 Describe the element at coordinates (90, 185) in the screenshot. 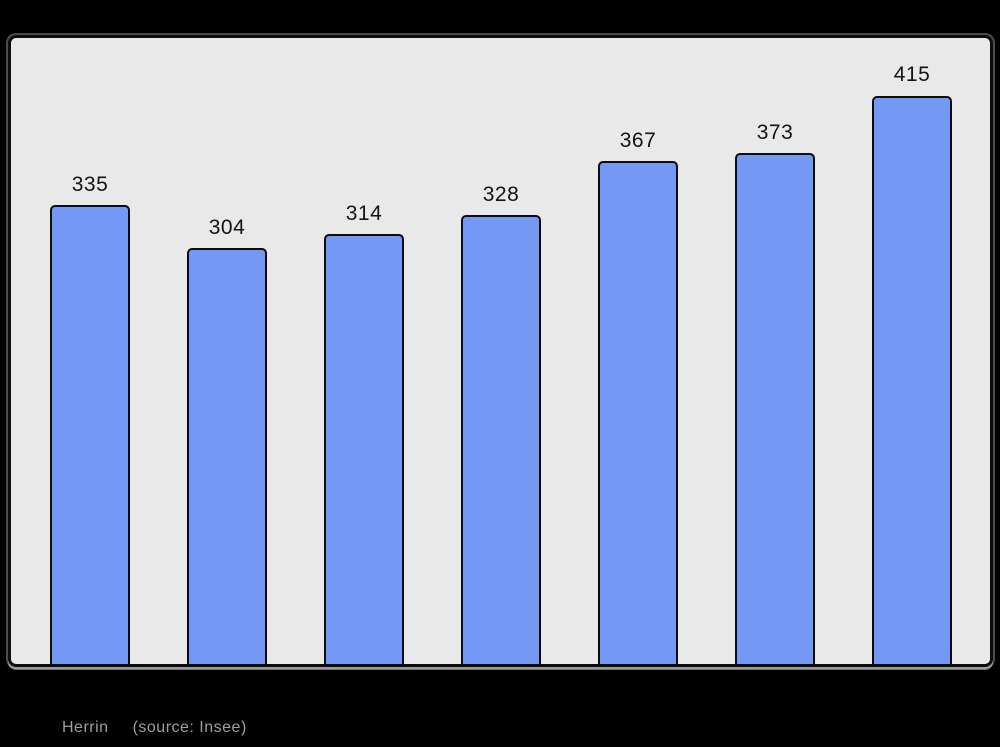

I see `bar-value-label: 335` at that location.